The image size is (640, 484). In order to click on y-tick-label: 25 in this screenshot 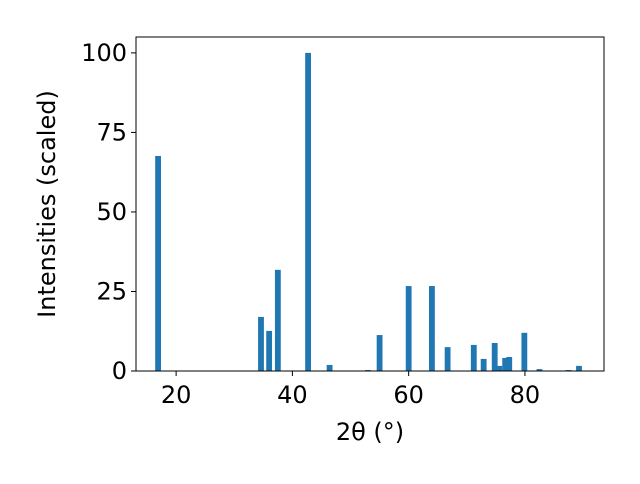, I will do `click(111, 291)`.